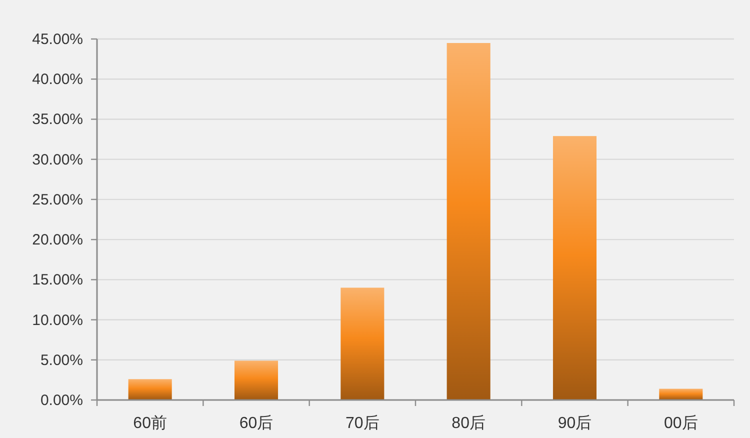 The image size is (750, 438). What do you see at coordinates (575, 423) in the screenshot?
I see `x-tick-label: 90后` at bounding box center [575, 423].